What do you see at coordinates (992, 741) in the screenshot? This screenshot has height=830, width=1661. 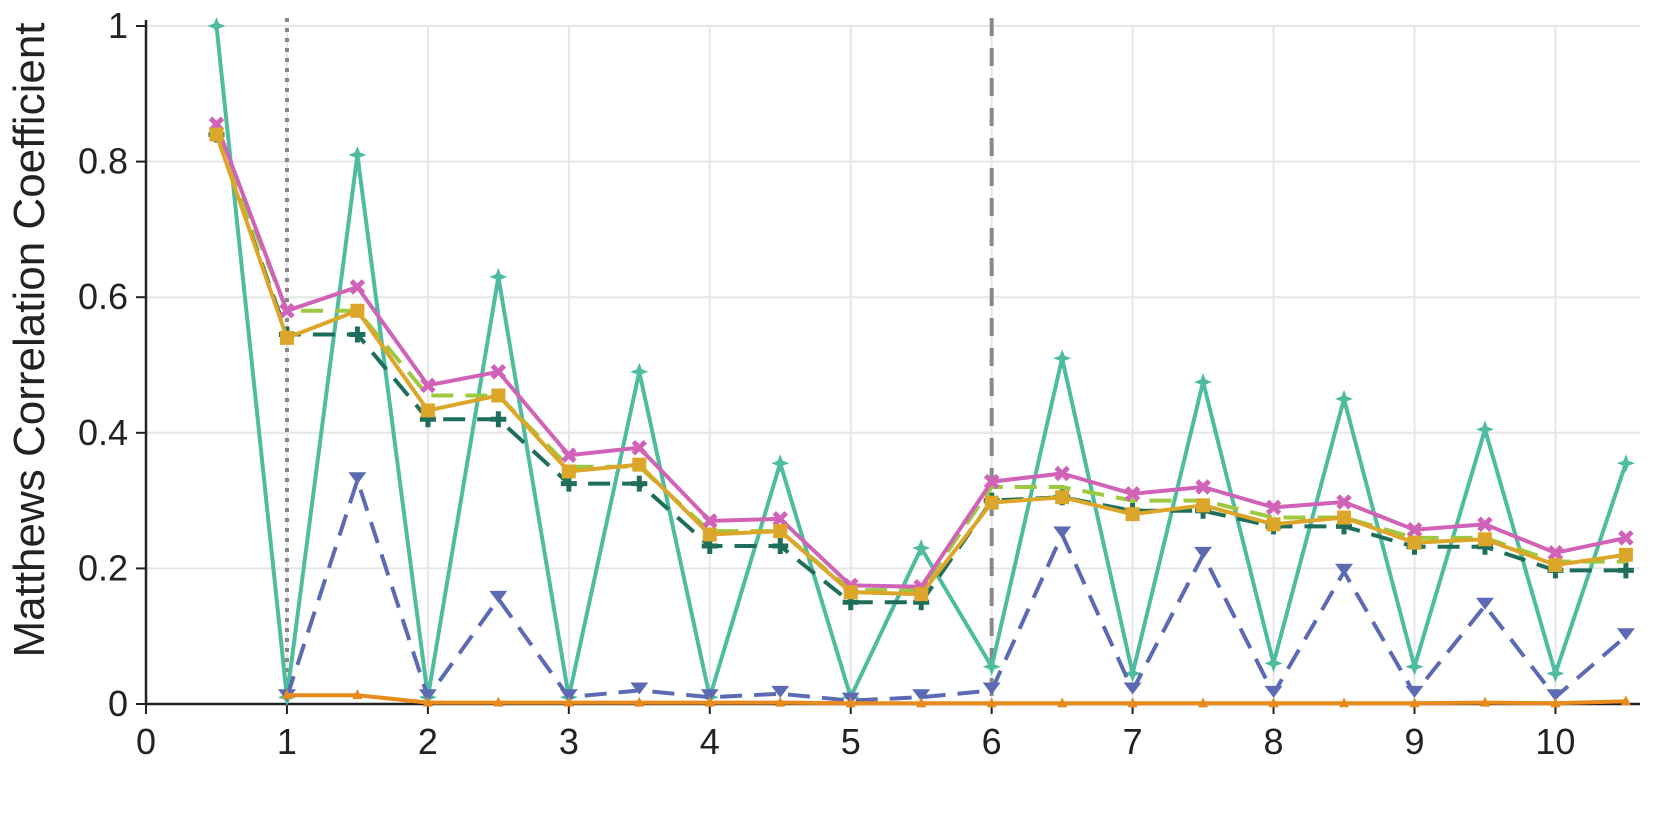 I see `x-tick-label: 6` at bounding box center [992, 741].